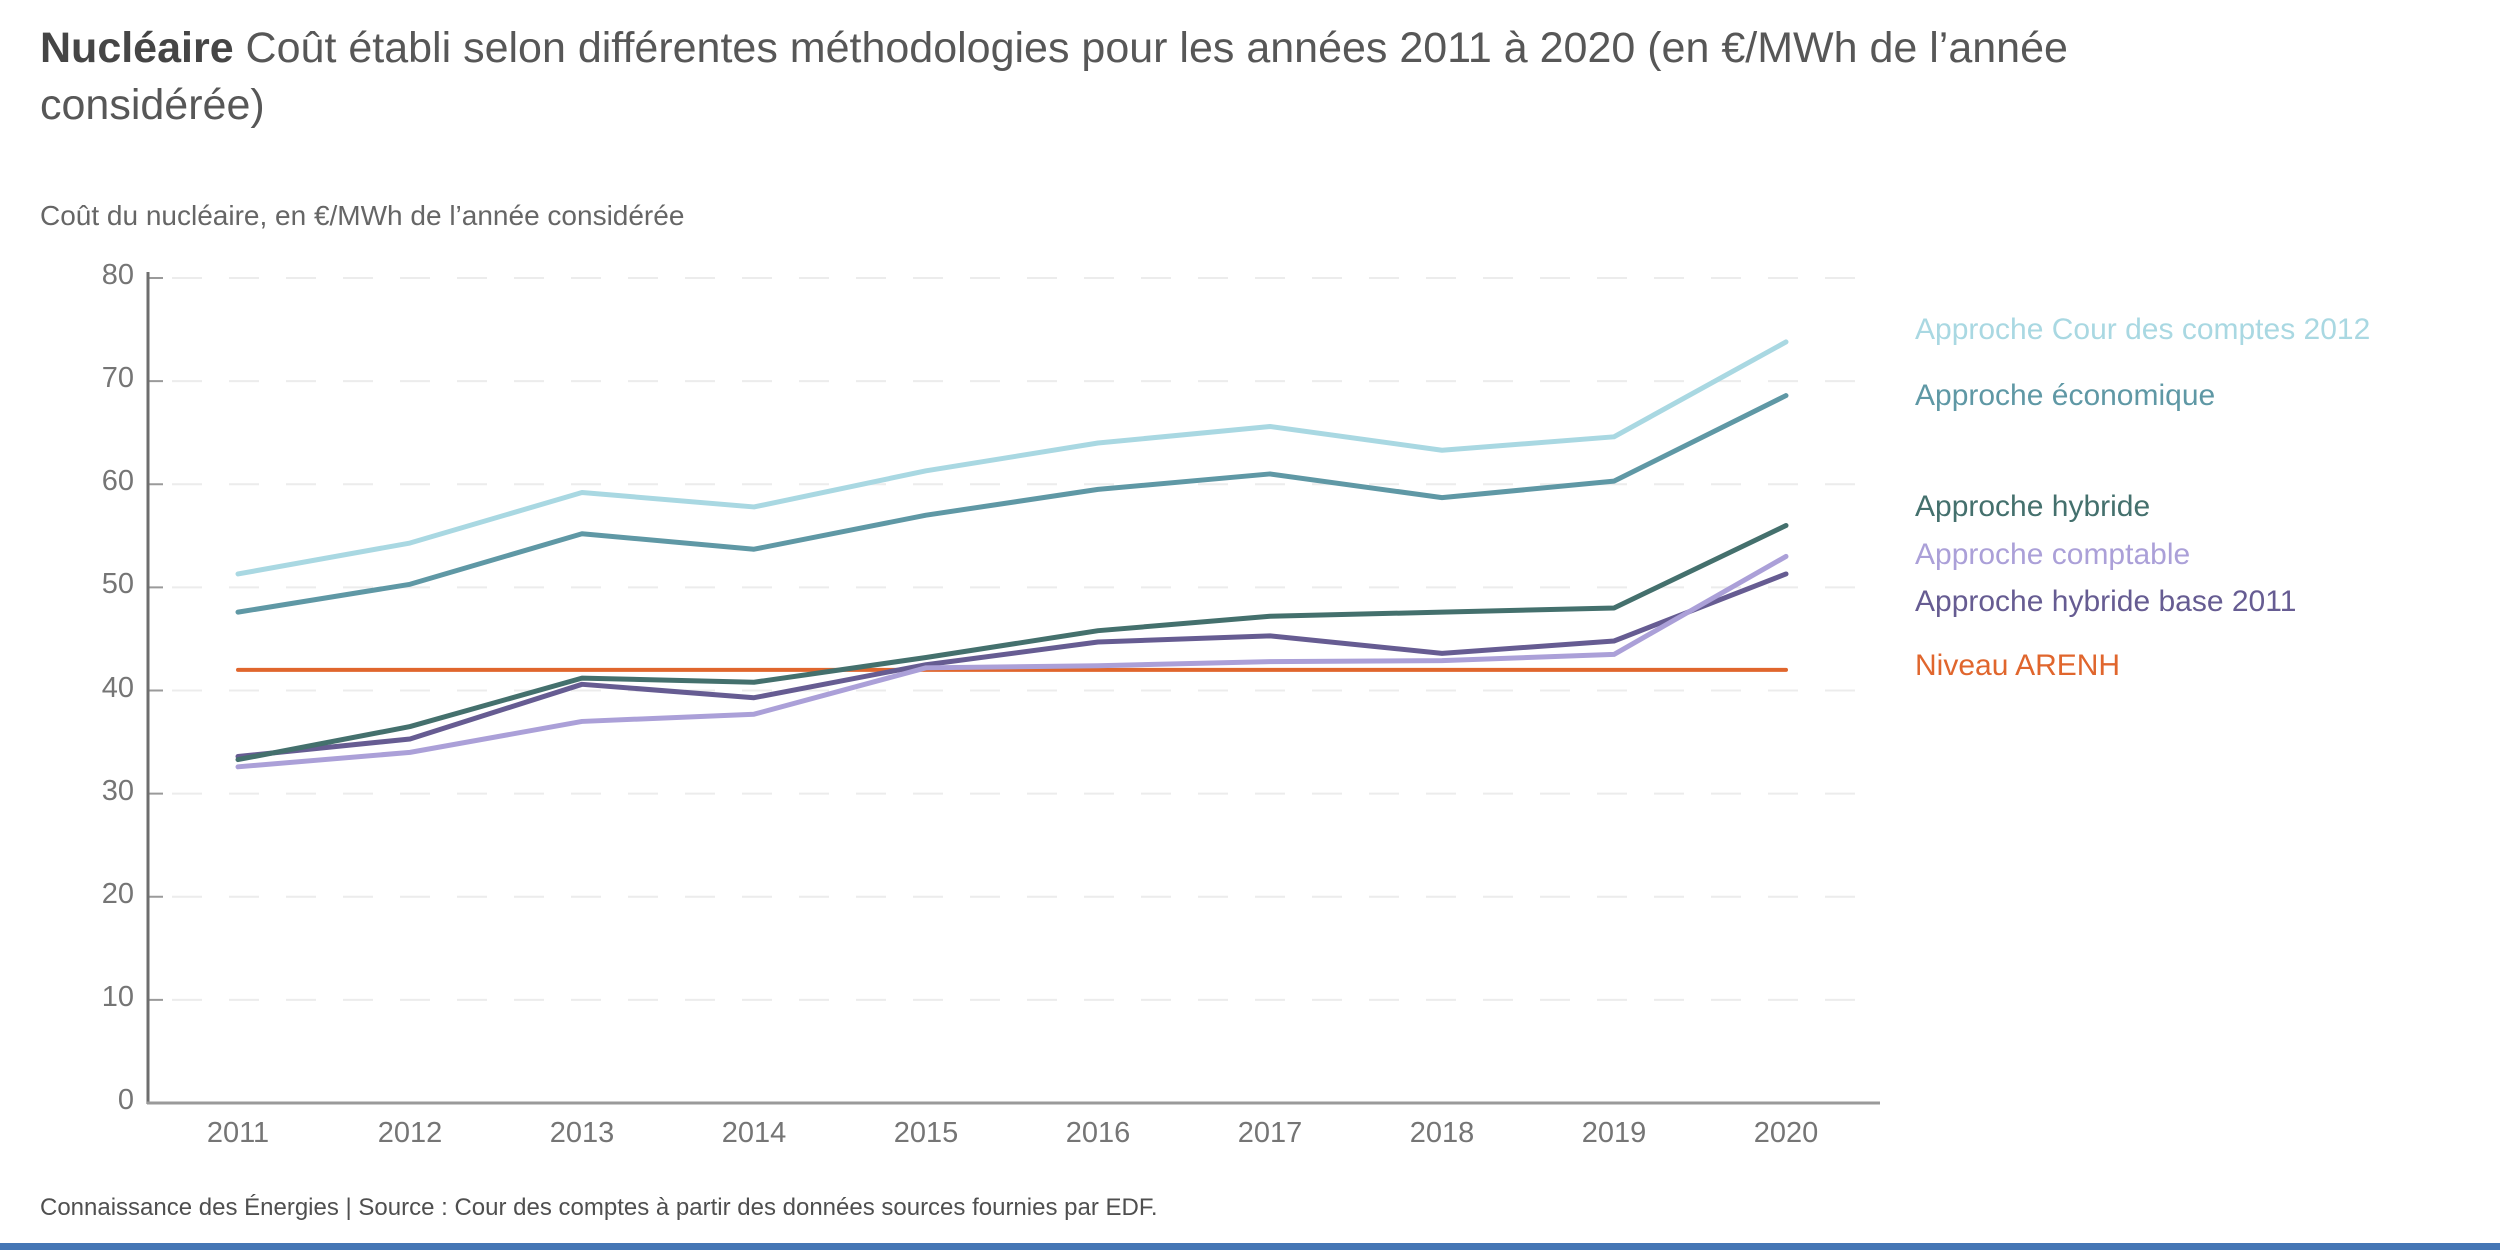 This screenshot has width=2500, height=1250. I want to click on series-line-hybride, so click(1012, 643).